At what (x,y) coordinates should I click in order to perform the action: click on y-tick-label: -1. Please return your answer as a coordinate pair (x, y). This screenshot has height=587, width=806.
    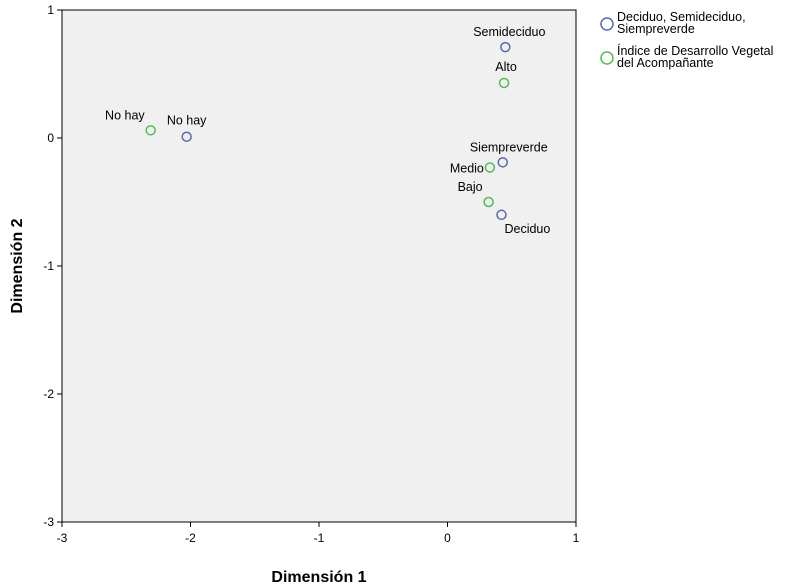
    Looking at the image, I should click on (48, 266).